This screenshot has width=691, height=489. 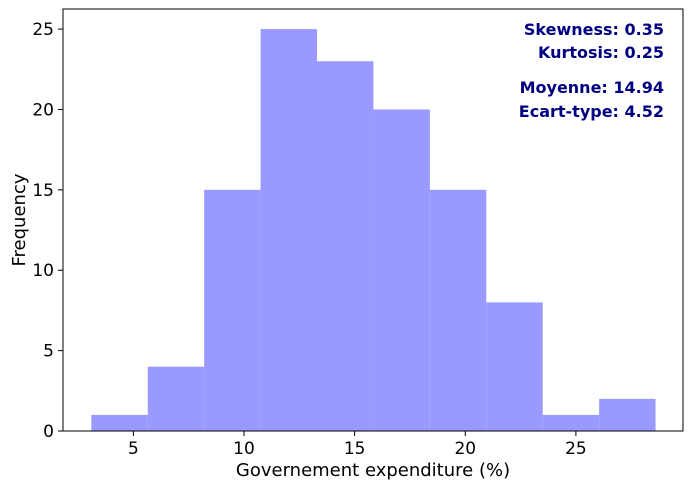 I want to click on x-tick-label: 15, so click(x=355, y=449).